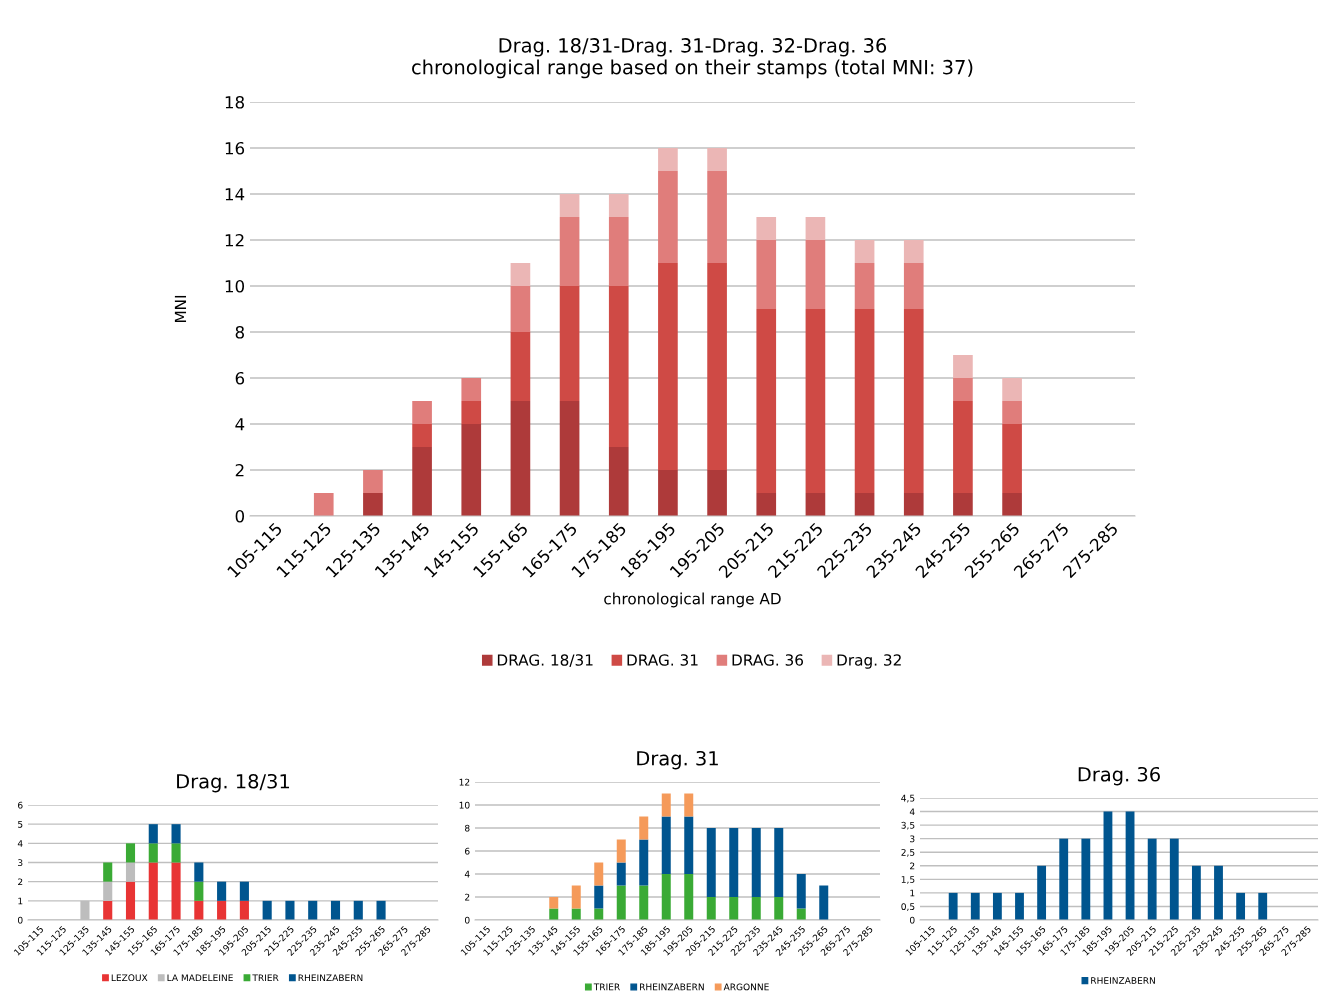  Describe the element at coordinates (662, 660) in the screenshot. I see `legend-label: DRAG. 31` at that location.